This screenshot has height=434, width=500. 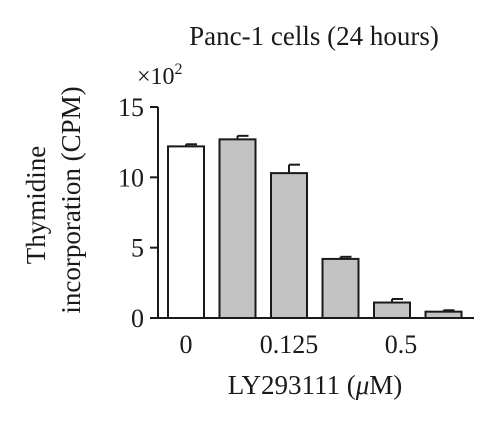 I want to click on y-multiplier-exponent: 2, so click(x=179, y=69).